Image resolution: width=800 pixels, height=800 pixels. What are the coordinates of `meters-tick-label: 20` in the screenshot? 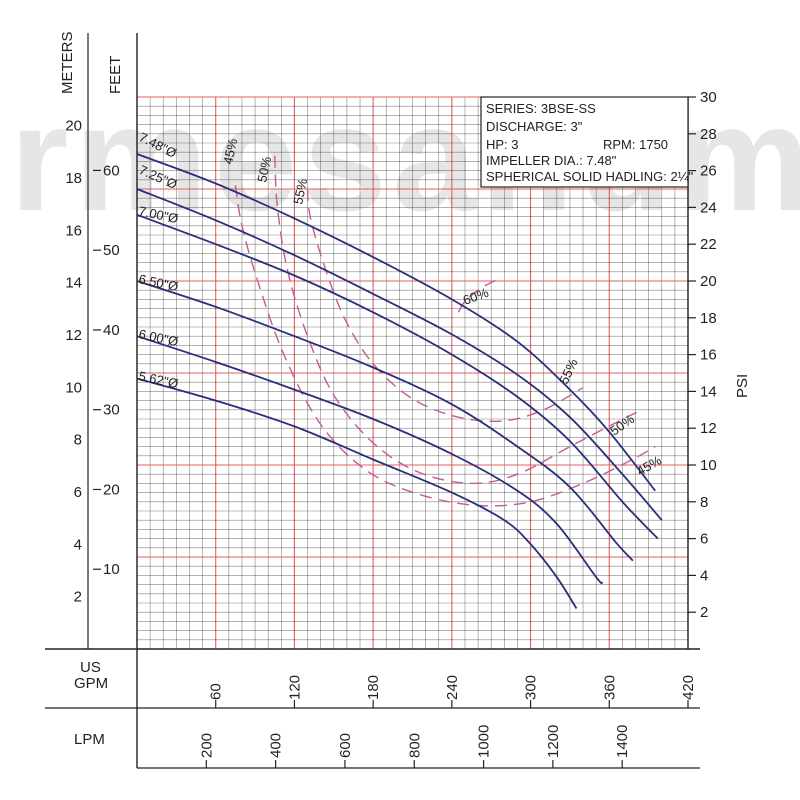 It's located at (73, 126).